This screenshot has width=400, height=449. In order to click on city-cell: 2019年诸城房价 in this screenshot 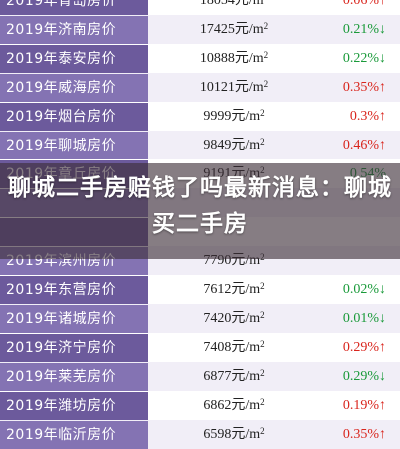, I will do `click(74, 318)`.